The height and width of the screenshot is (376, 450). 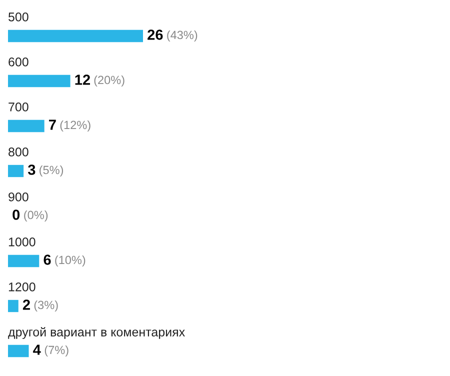 What do you see at coordinates (99, 80) in the screenshot?
I see `data-label: 12 (20%)` at bounding box center [99, 80].